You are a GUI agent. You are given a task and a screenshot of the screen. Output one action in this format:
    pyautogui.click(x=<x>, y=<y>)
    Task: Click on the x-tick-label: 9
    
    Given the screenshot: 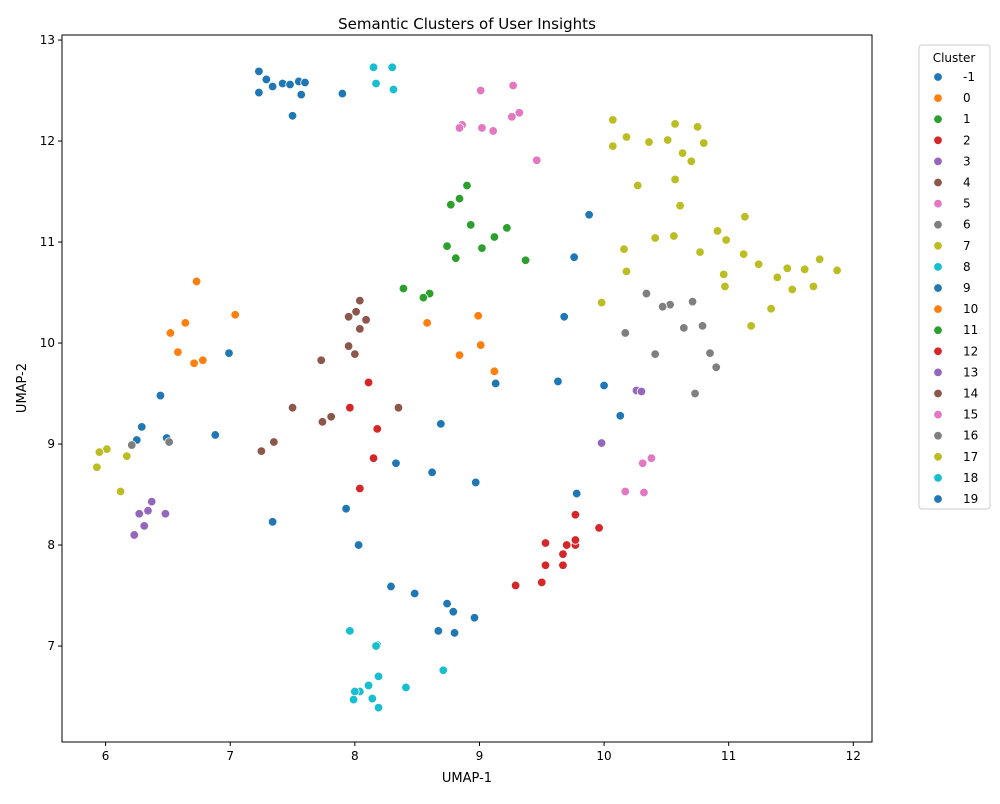 What is the action you would take?
    pyautogui.click(x=480, y=756)
    